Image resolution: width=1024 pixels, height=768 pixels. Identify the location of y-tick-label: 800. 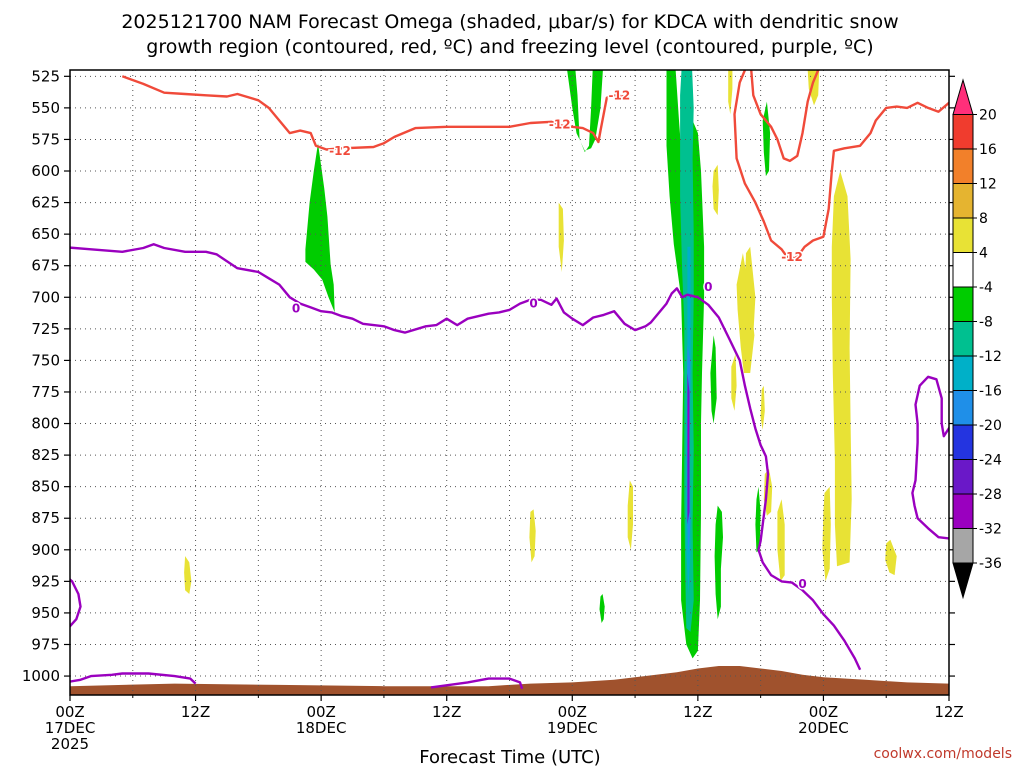
(45, 424).